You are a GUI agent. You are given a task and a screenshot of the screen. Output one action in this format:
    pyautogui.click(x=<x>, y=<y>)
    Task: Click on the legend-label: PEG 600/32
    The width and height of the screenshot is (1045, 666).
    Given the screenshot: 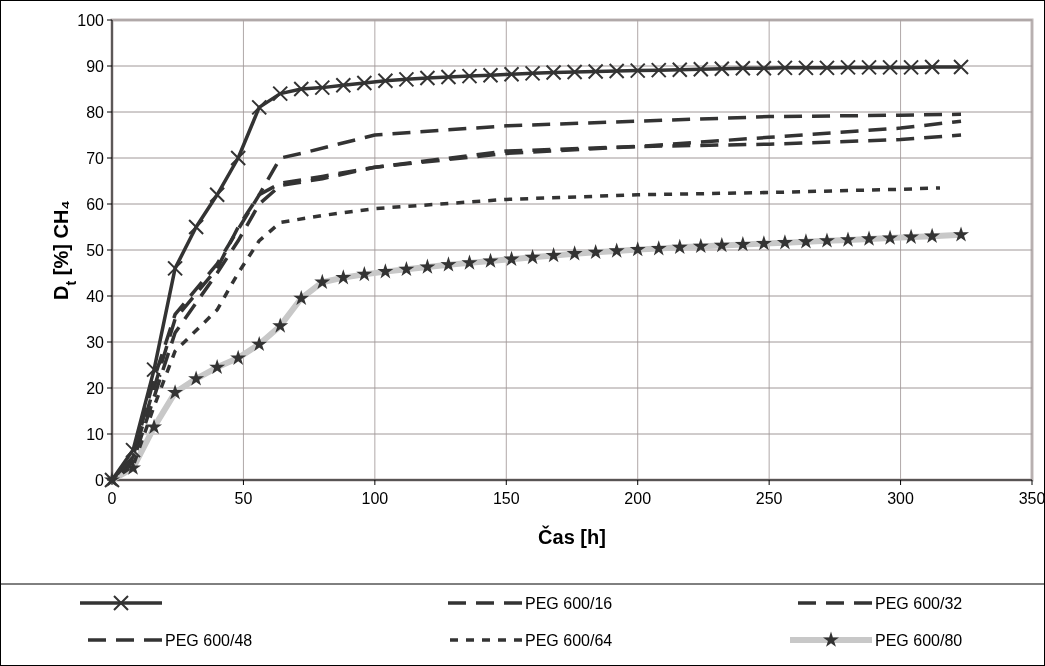 What is the action you would take?
    pyautogui.click(x=919, y=603)
    